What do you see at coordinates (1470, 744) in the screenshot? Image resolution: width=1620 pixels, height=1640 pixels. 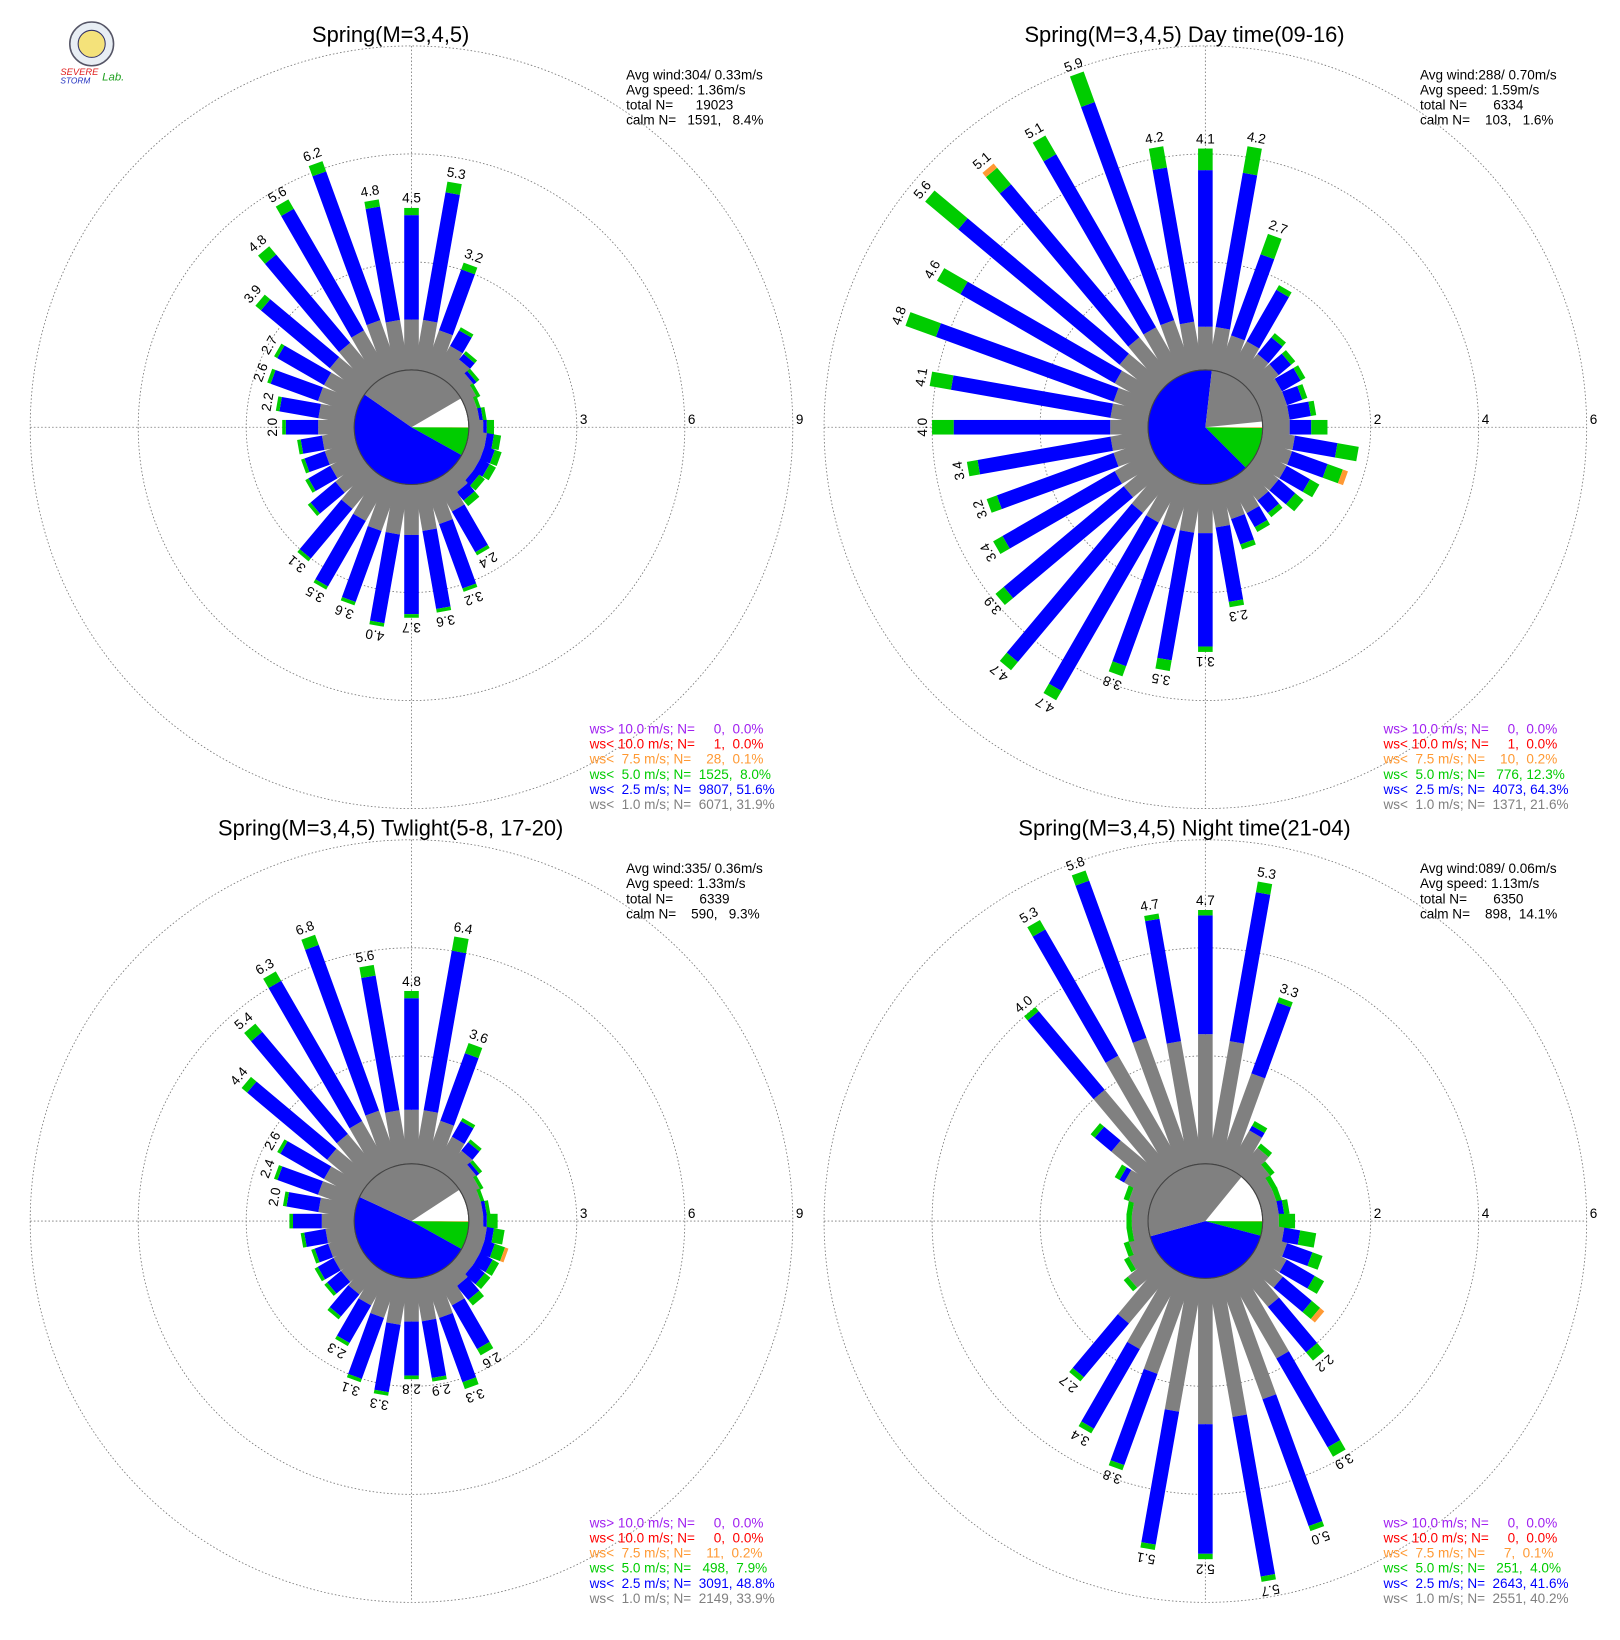 I see `legend-entry: ws< 10.0 m/s; N= 1, 0.0%` at bounding box center [1470, 744].